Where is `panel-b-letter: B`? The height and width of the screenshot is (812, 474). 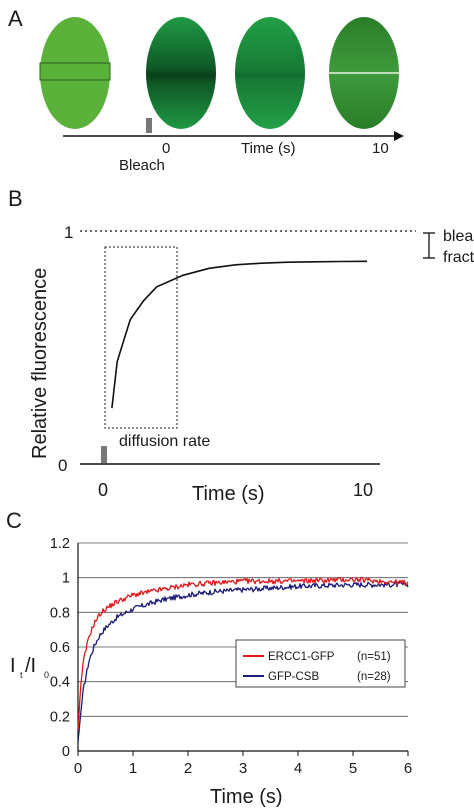
panel-b-letter: B is located at coordinates (15, 198).